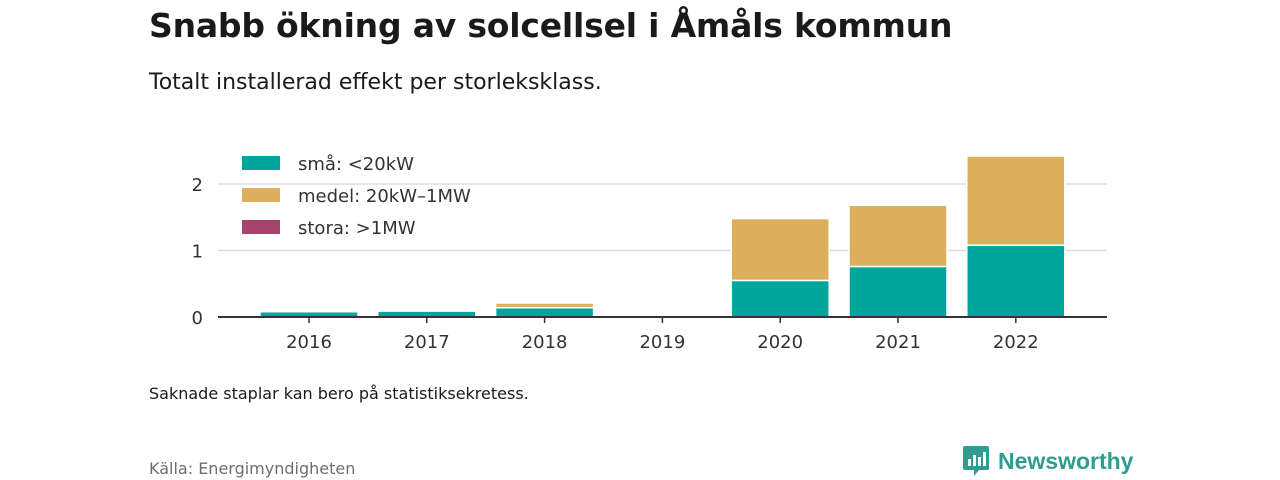 Image resolution: width=1280 pixels, height=480 pixels. Describe the element at coordinates (1016, 342) in the screenshot. I see `x-tick-label: 2022` at that location.